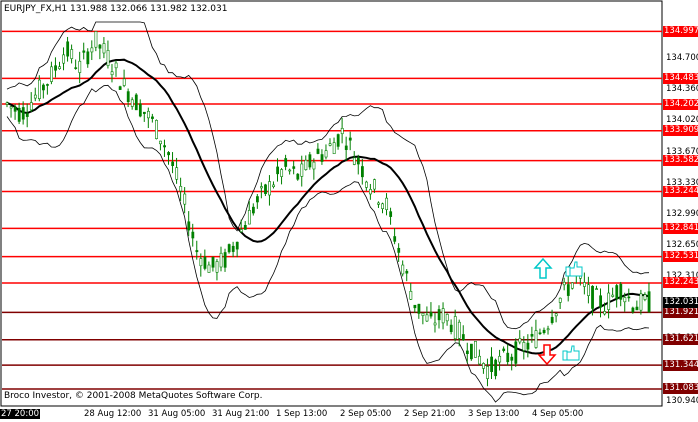  Describe the element at coordinates (494, 414) in the screenshot. I see `time-tick-label: 3 Sep 13:00` at that location.